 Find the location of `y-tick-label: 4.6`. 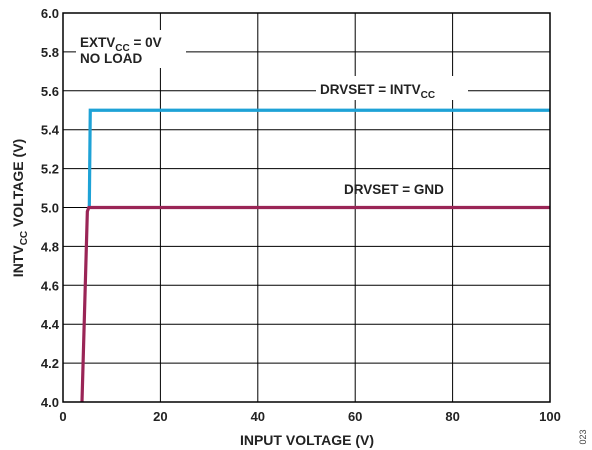

y-tick-label: 4.6 is located at coordinates (50, 285).